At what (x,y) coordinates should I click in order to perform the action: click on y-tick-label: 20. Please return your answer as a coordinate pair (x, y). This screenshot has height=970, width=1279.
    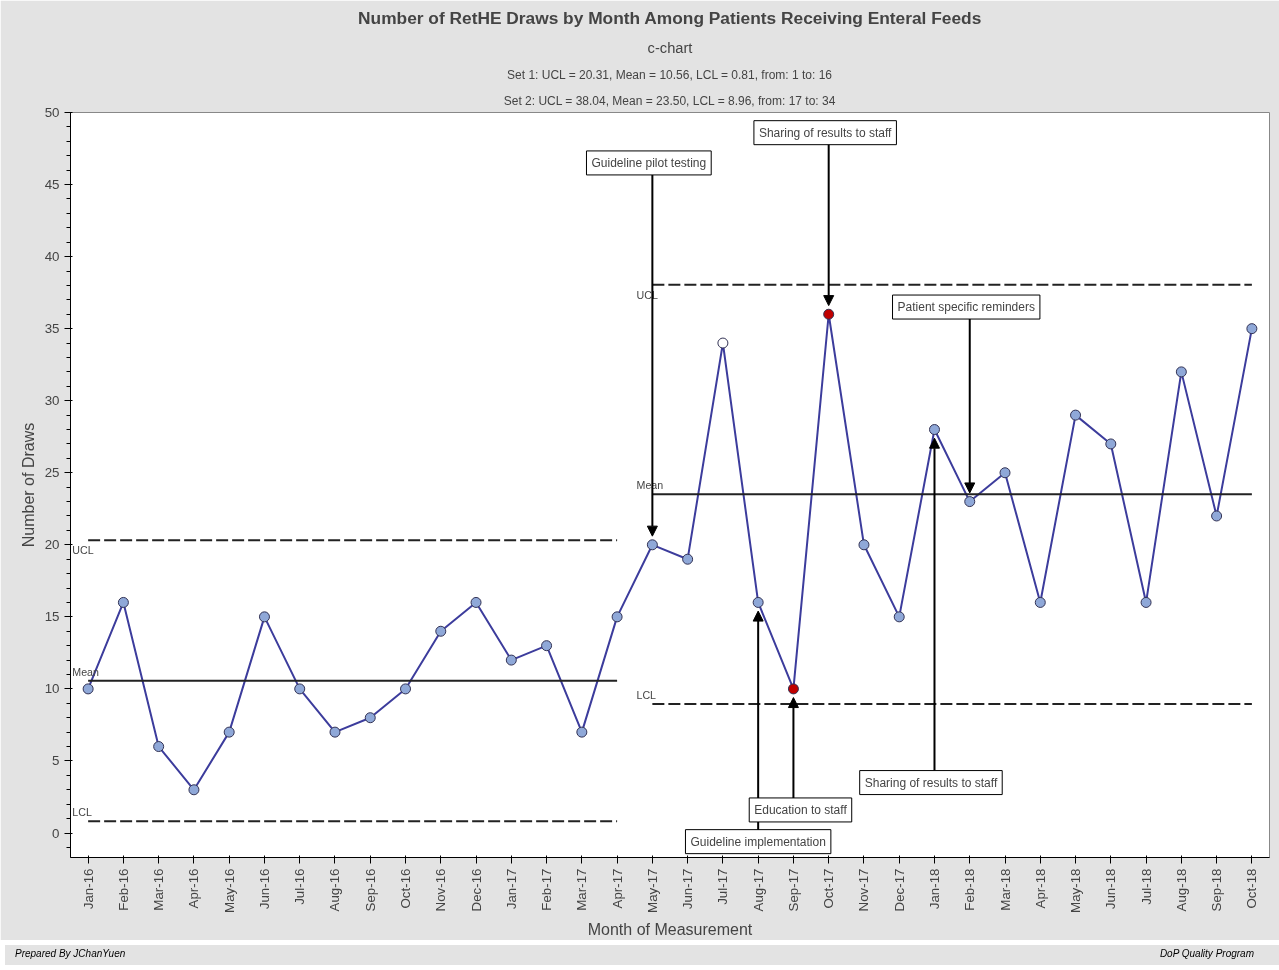
    Looking at the image, I should click on (52, 545).